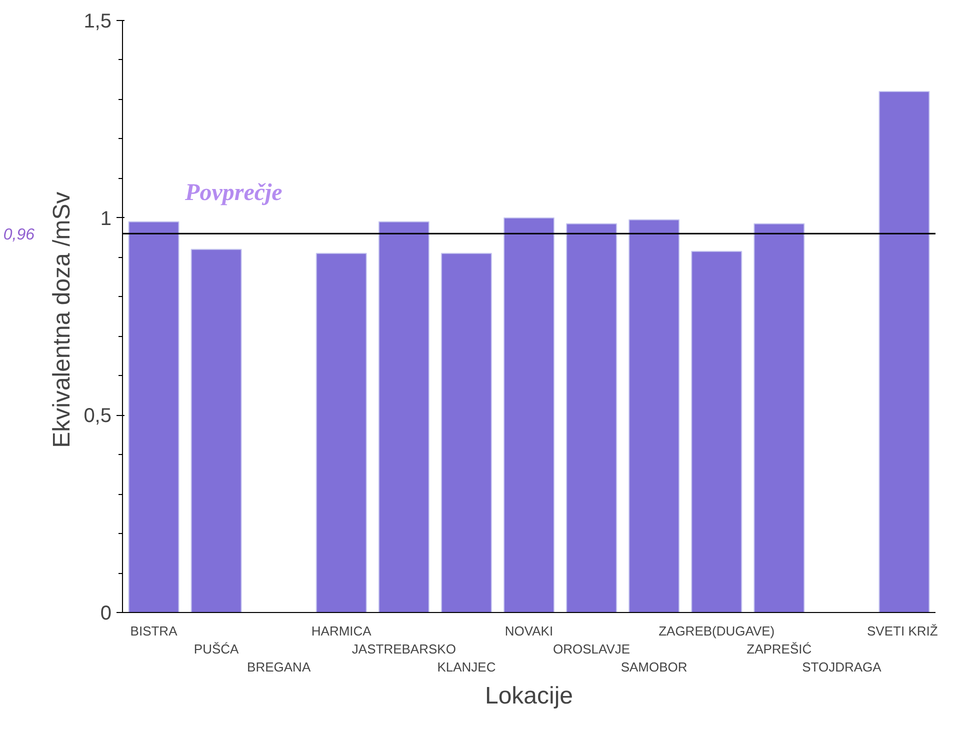  I want to click on x-tick-label: JASTREBARSKO, so click(404, 649).